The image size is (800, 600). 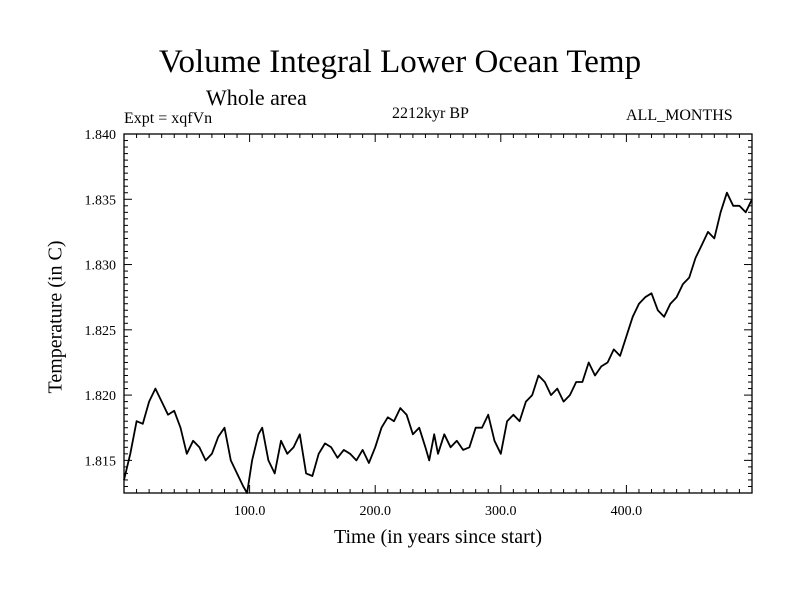 What do you see at coordinates (101, 461) in the screenshot?
I see `y-tick-label: 1.815` at bounding box center [101, 461].